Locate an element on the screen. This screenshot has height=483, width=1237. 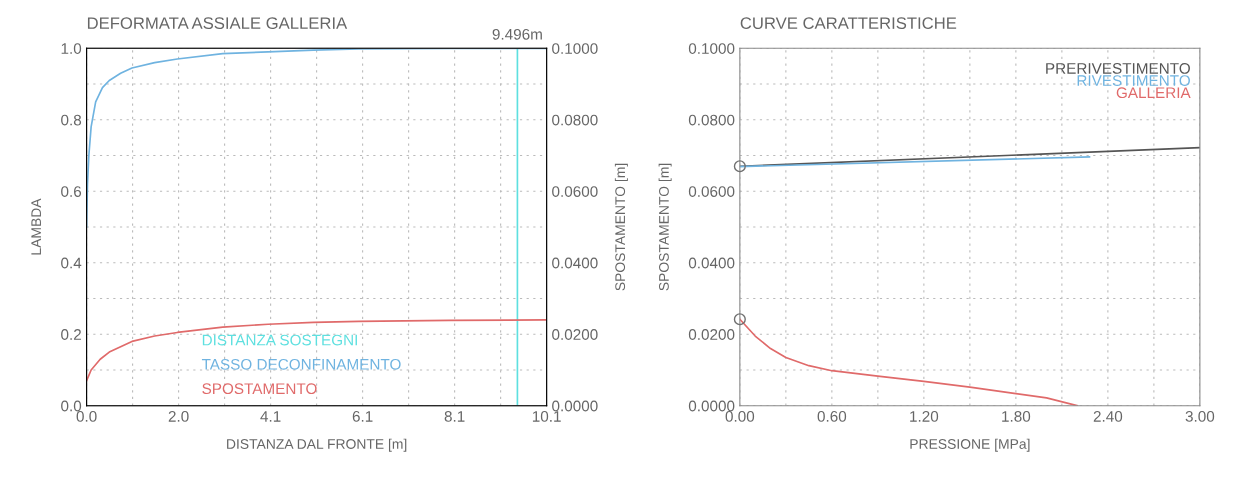
x-tick-label: 6.1 is located at coordinates (362, 416).